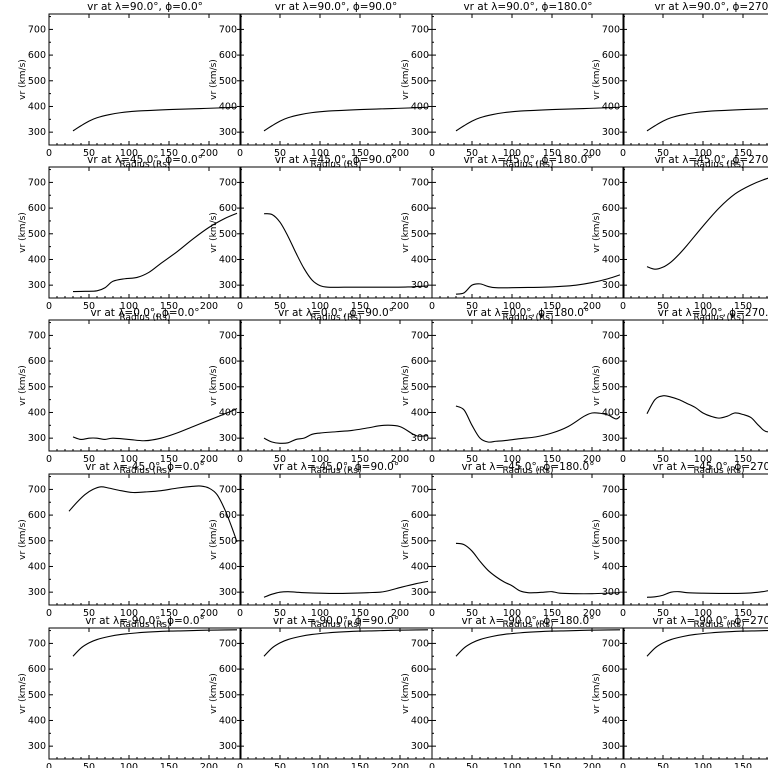 This screenshot has height=768, width=768. I want to click on panel-title: vr at λ=-90.0°, ϕ=180.0°, so click(528, 621).